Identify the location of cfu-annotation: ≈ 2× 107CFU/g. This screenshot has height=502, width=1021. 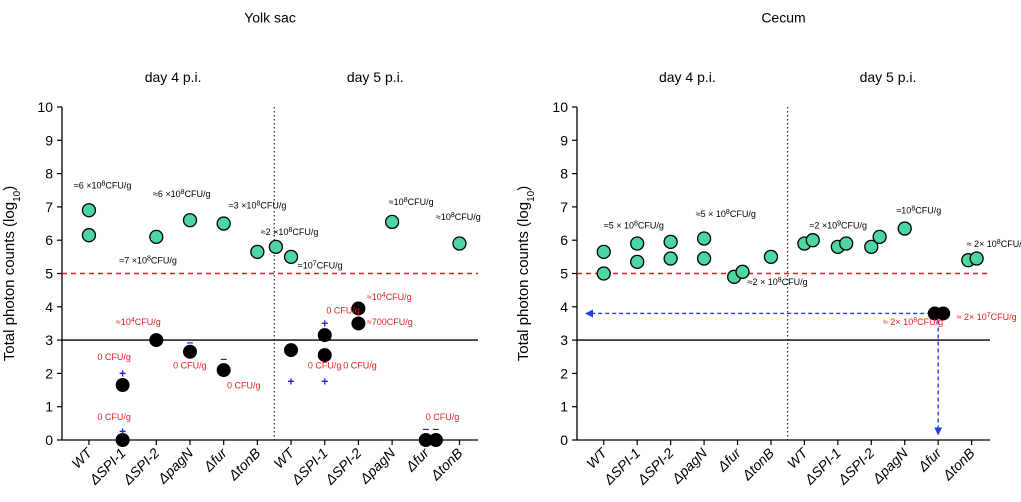
(987, 317).